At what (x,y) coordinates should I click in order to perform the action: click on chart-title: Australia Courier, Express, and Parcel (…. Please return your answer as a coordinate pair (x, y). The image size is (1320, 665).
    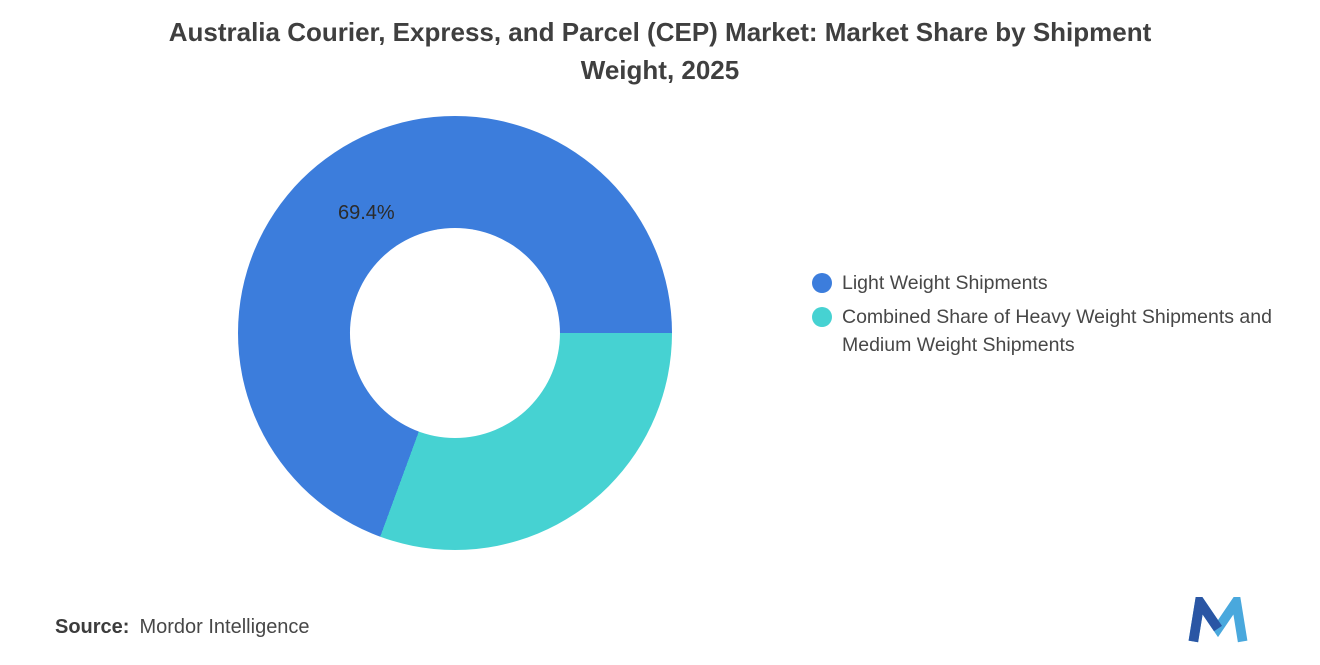
    Looking at the image, I should click on (660, 51).